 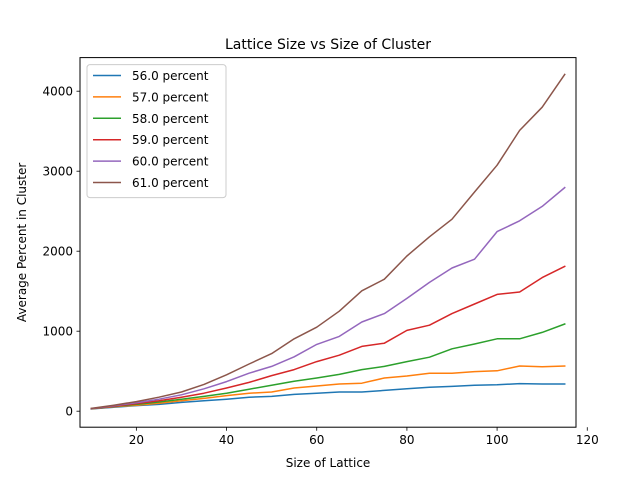 I want to click on legend-label: 56.0 percent, so click(x=170, y=76).